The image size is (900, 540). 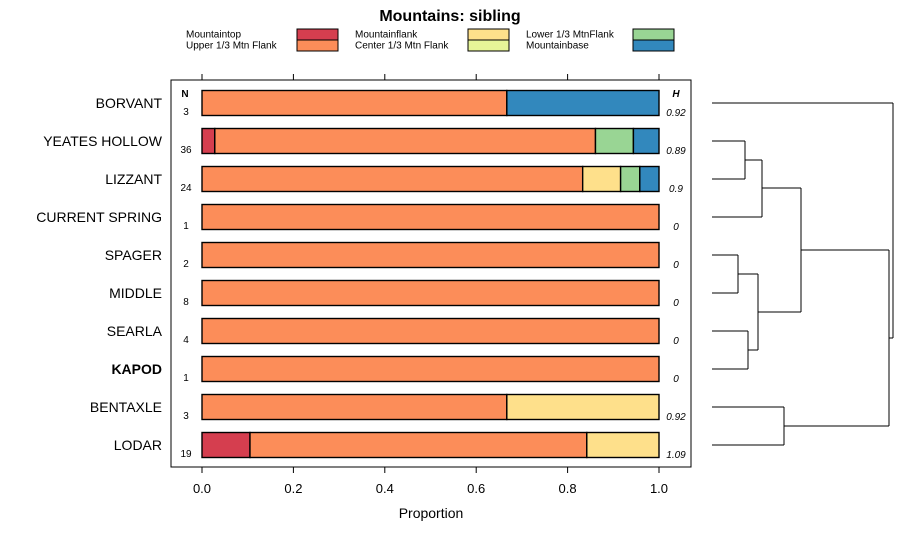 What do you see at coordinates (570, 35) in the screenshot?
I see `legend-label-lower-1-3-mtnflank: Lower 1/3 MtnFlank` at bounding box center [570, 35].